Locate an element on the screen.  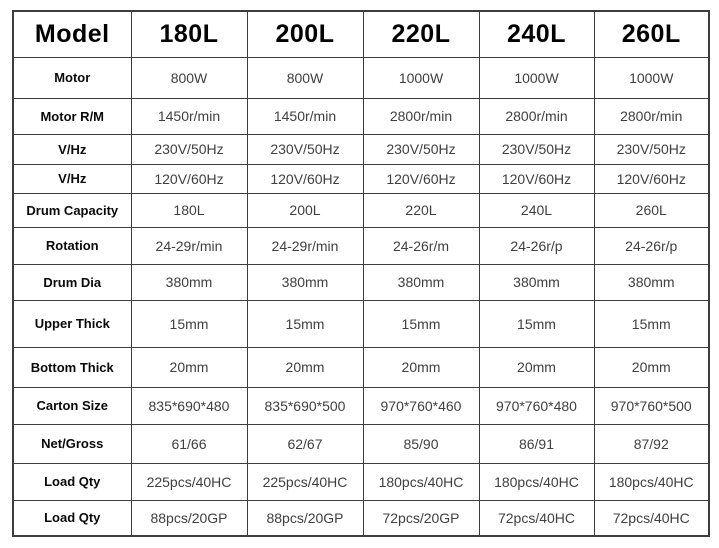
row-label: Bottom Thick is located at coordinates (72, 367).